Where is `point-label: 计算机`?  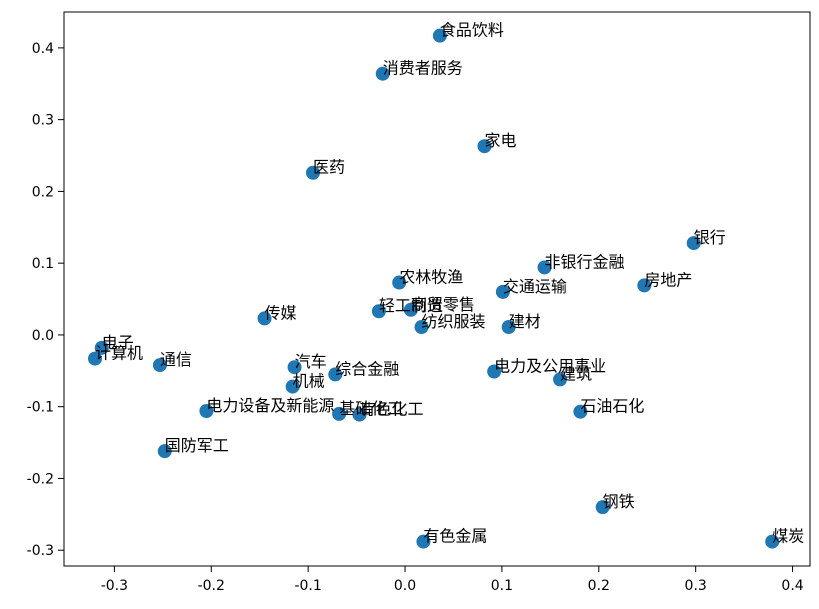
point-label: 计算机 is located at coordinates (119, 353).